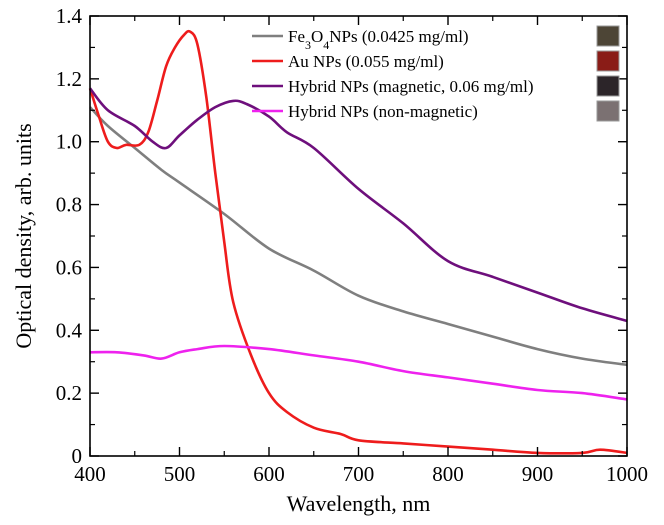 Image resolution: width=664 pixels, height=525 pixels. I want to click on x-tick-label: 400, so click(90, 474).